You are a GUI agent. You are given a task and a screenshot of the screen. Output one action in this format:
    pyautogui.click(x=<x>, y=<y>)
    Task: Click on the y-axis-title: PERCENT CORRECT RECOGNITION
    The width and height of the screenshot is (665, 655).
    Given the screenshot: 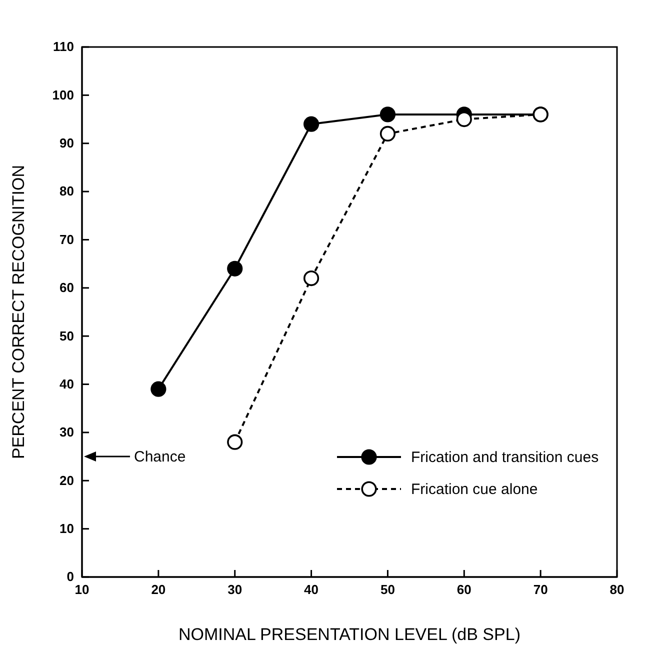 What is the action you would take?
    pyautogui.click(x=18, y=312)
    